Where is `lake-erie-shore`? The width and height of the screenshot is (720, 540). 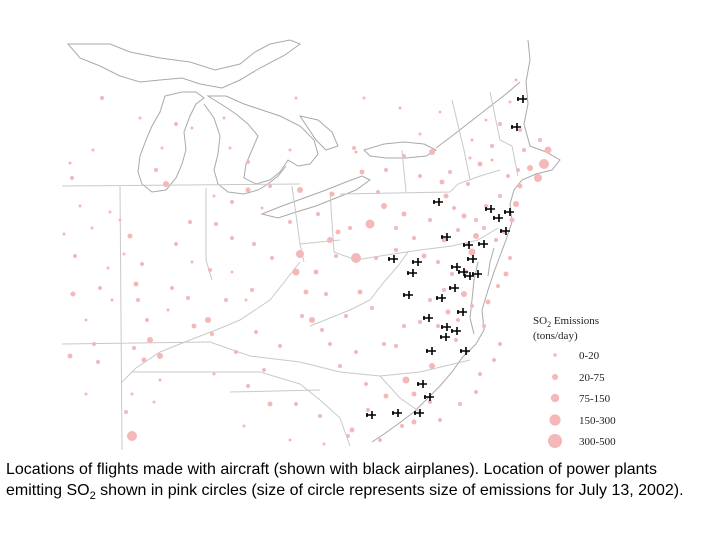 lake-erie-shore is located at coordinates (315, 197).